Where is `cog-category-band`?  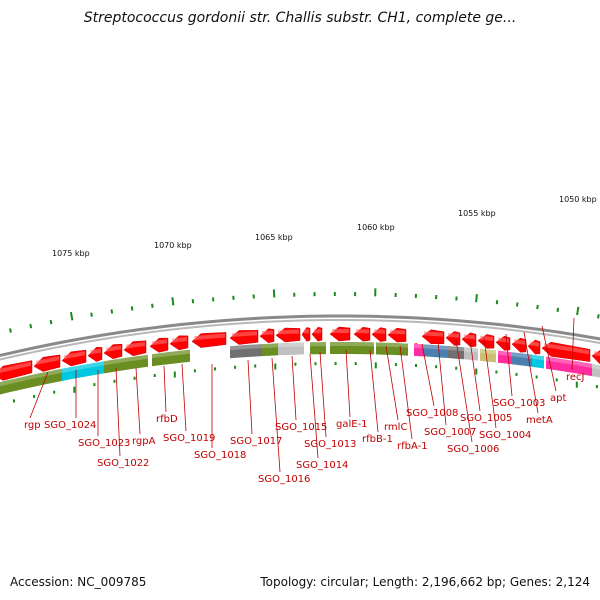 cog-category-band is located at coordinates (300, 368).